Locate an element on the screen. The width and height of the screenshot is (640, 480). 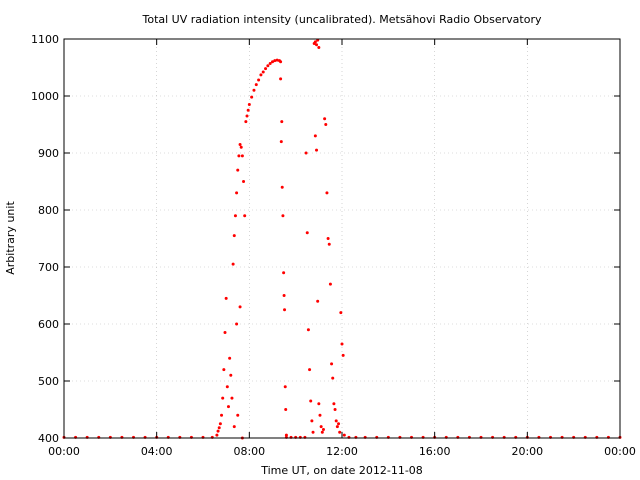
y-tick-label: 800 is located at coordinates (48, 210).